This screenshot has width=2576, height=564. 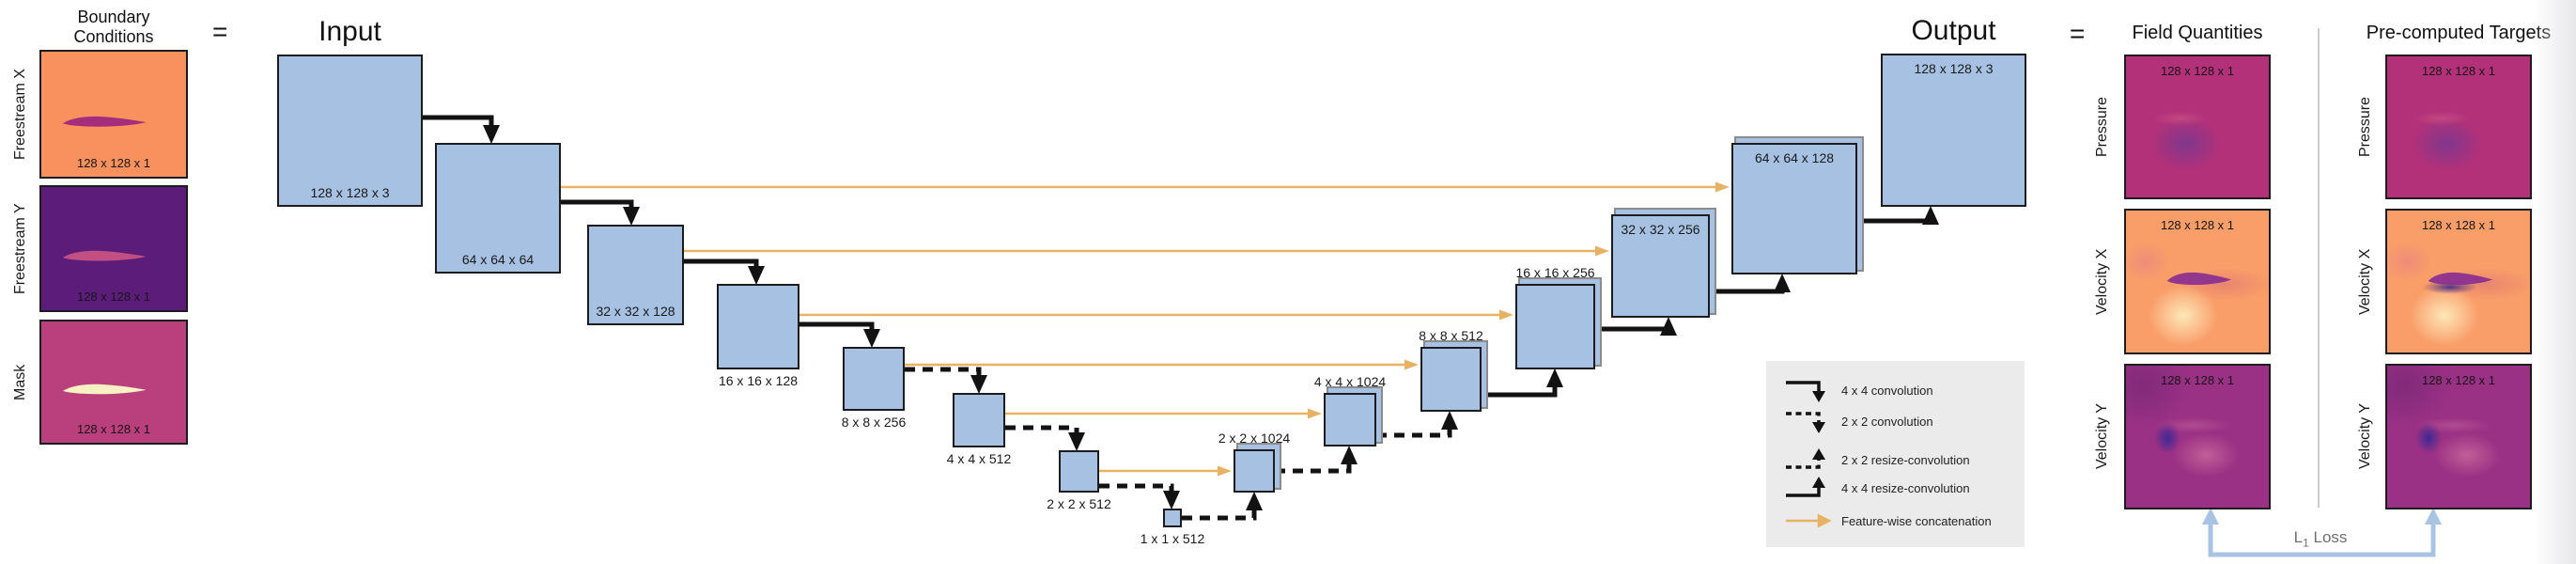 What do you see at coordinates (1905, 459) in the screenshot?
I see `legend-label: 2 x 2 resize-convolution` at bounding box center [1905, 459].